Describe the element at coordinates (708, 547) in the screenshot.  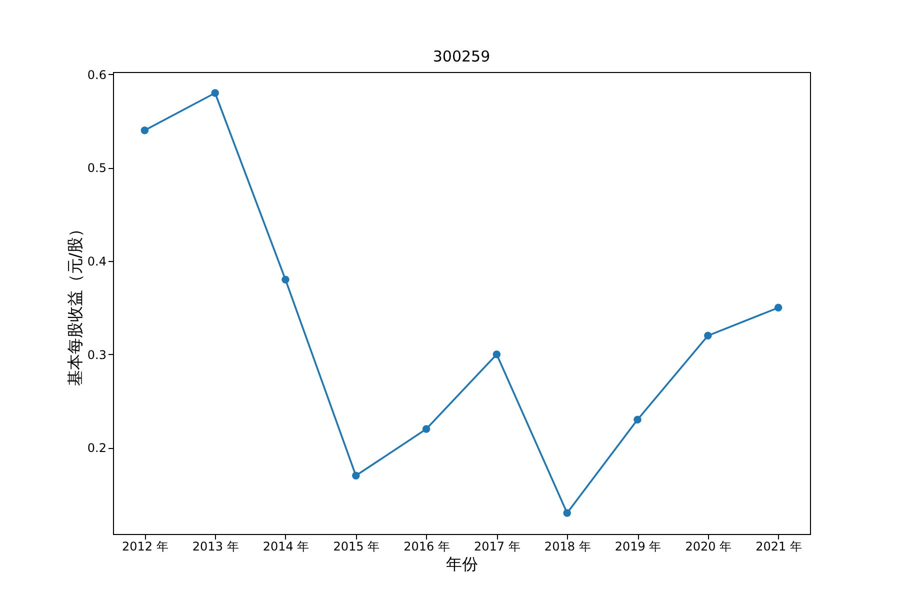
I see `x-tick-label: 2020 年` at that location.